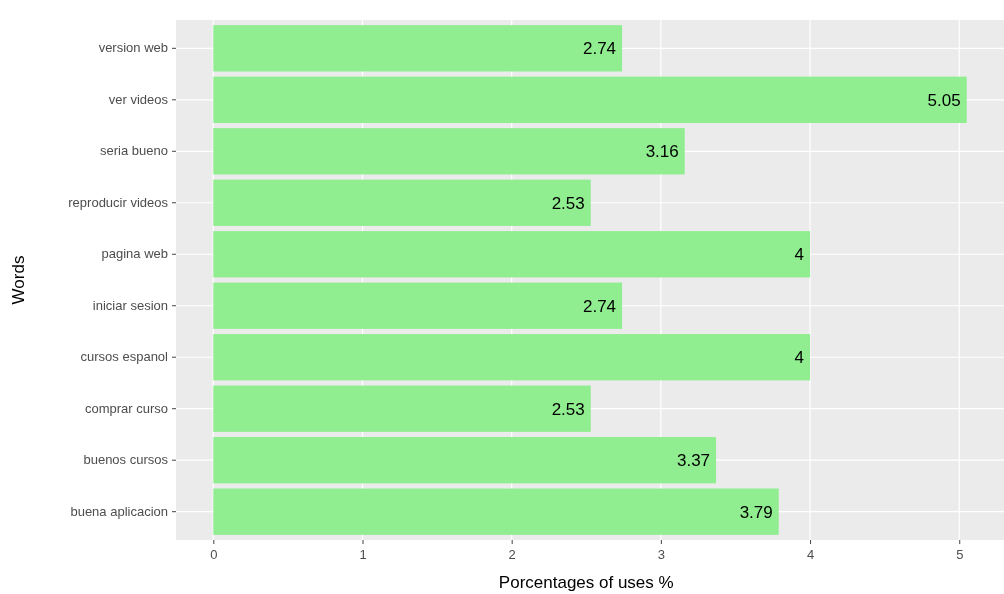  I want to click on x-tick-label: 1, so click(363, 555).